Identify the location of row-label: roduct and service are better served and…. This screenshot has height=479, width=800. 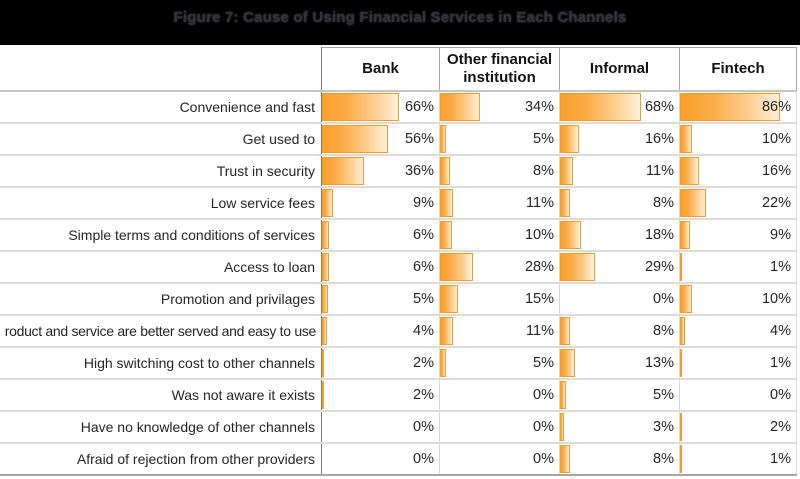
(161, 331).